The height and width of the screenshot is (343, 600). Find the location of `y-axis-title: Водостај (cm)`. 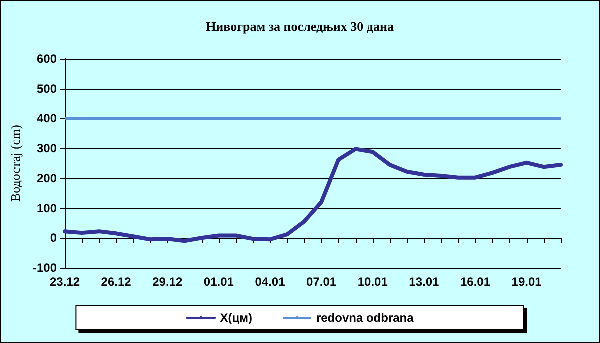

y-axis-title: Водостај (cm) is located at coordinates (16, 163).